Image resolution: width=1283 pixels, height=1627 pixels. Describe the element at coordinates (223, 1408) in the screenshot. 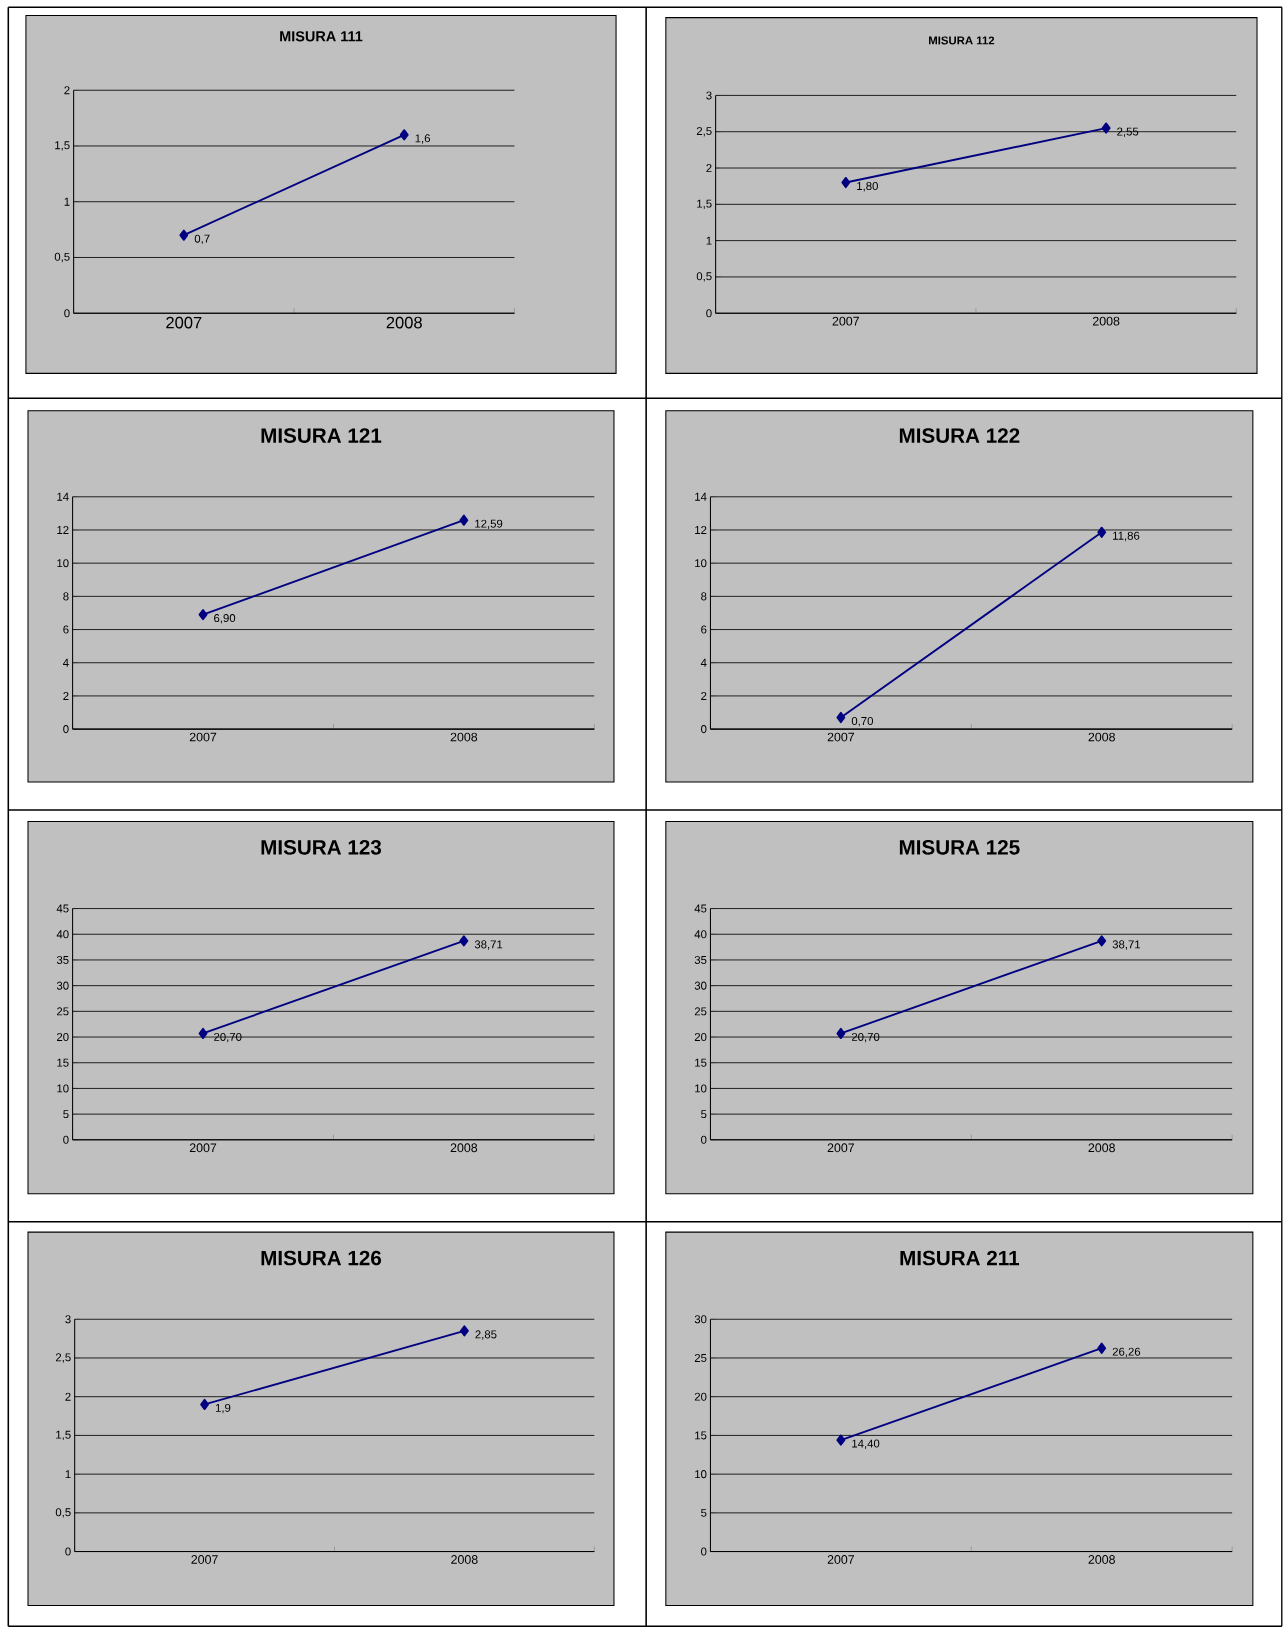

I see `data-label: 1,9` at that location.